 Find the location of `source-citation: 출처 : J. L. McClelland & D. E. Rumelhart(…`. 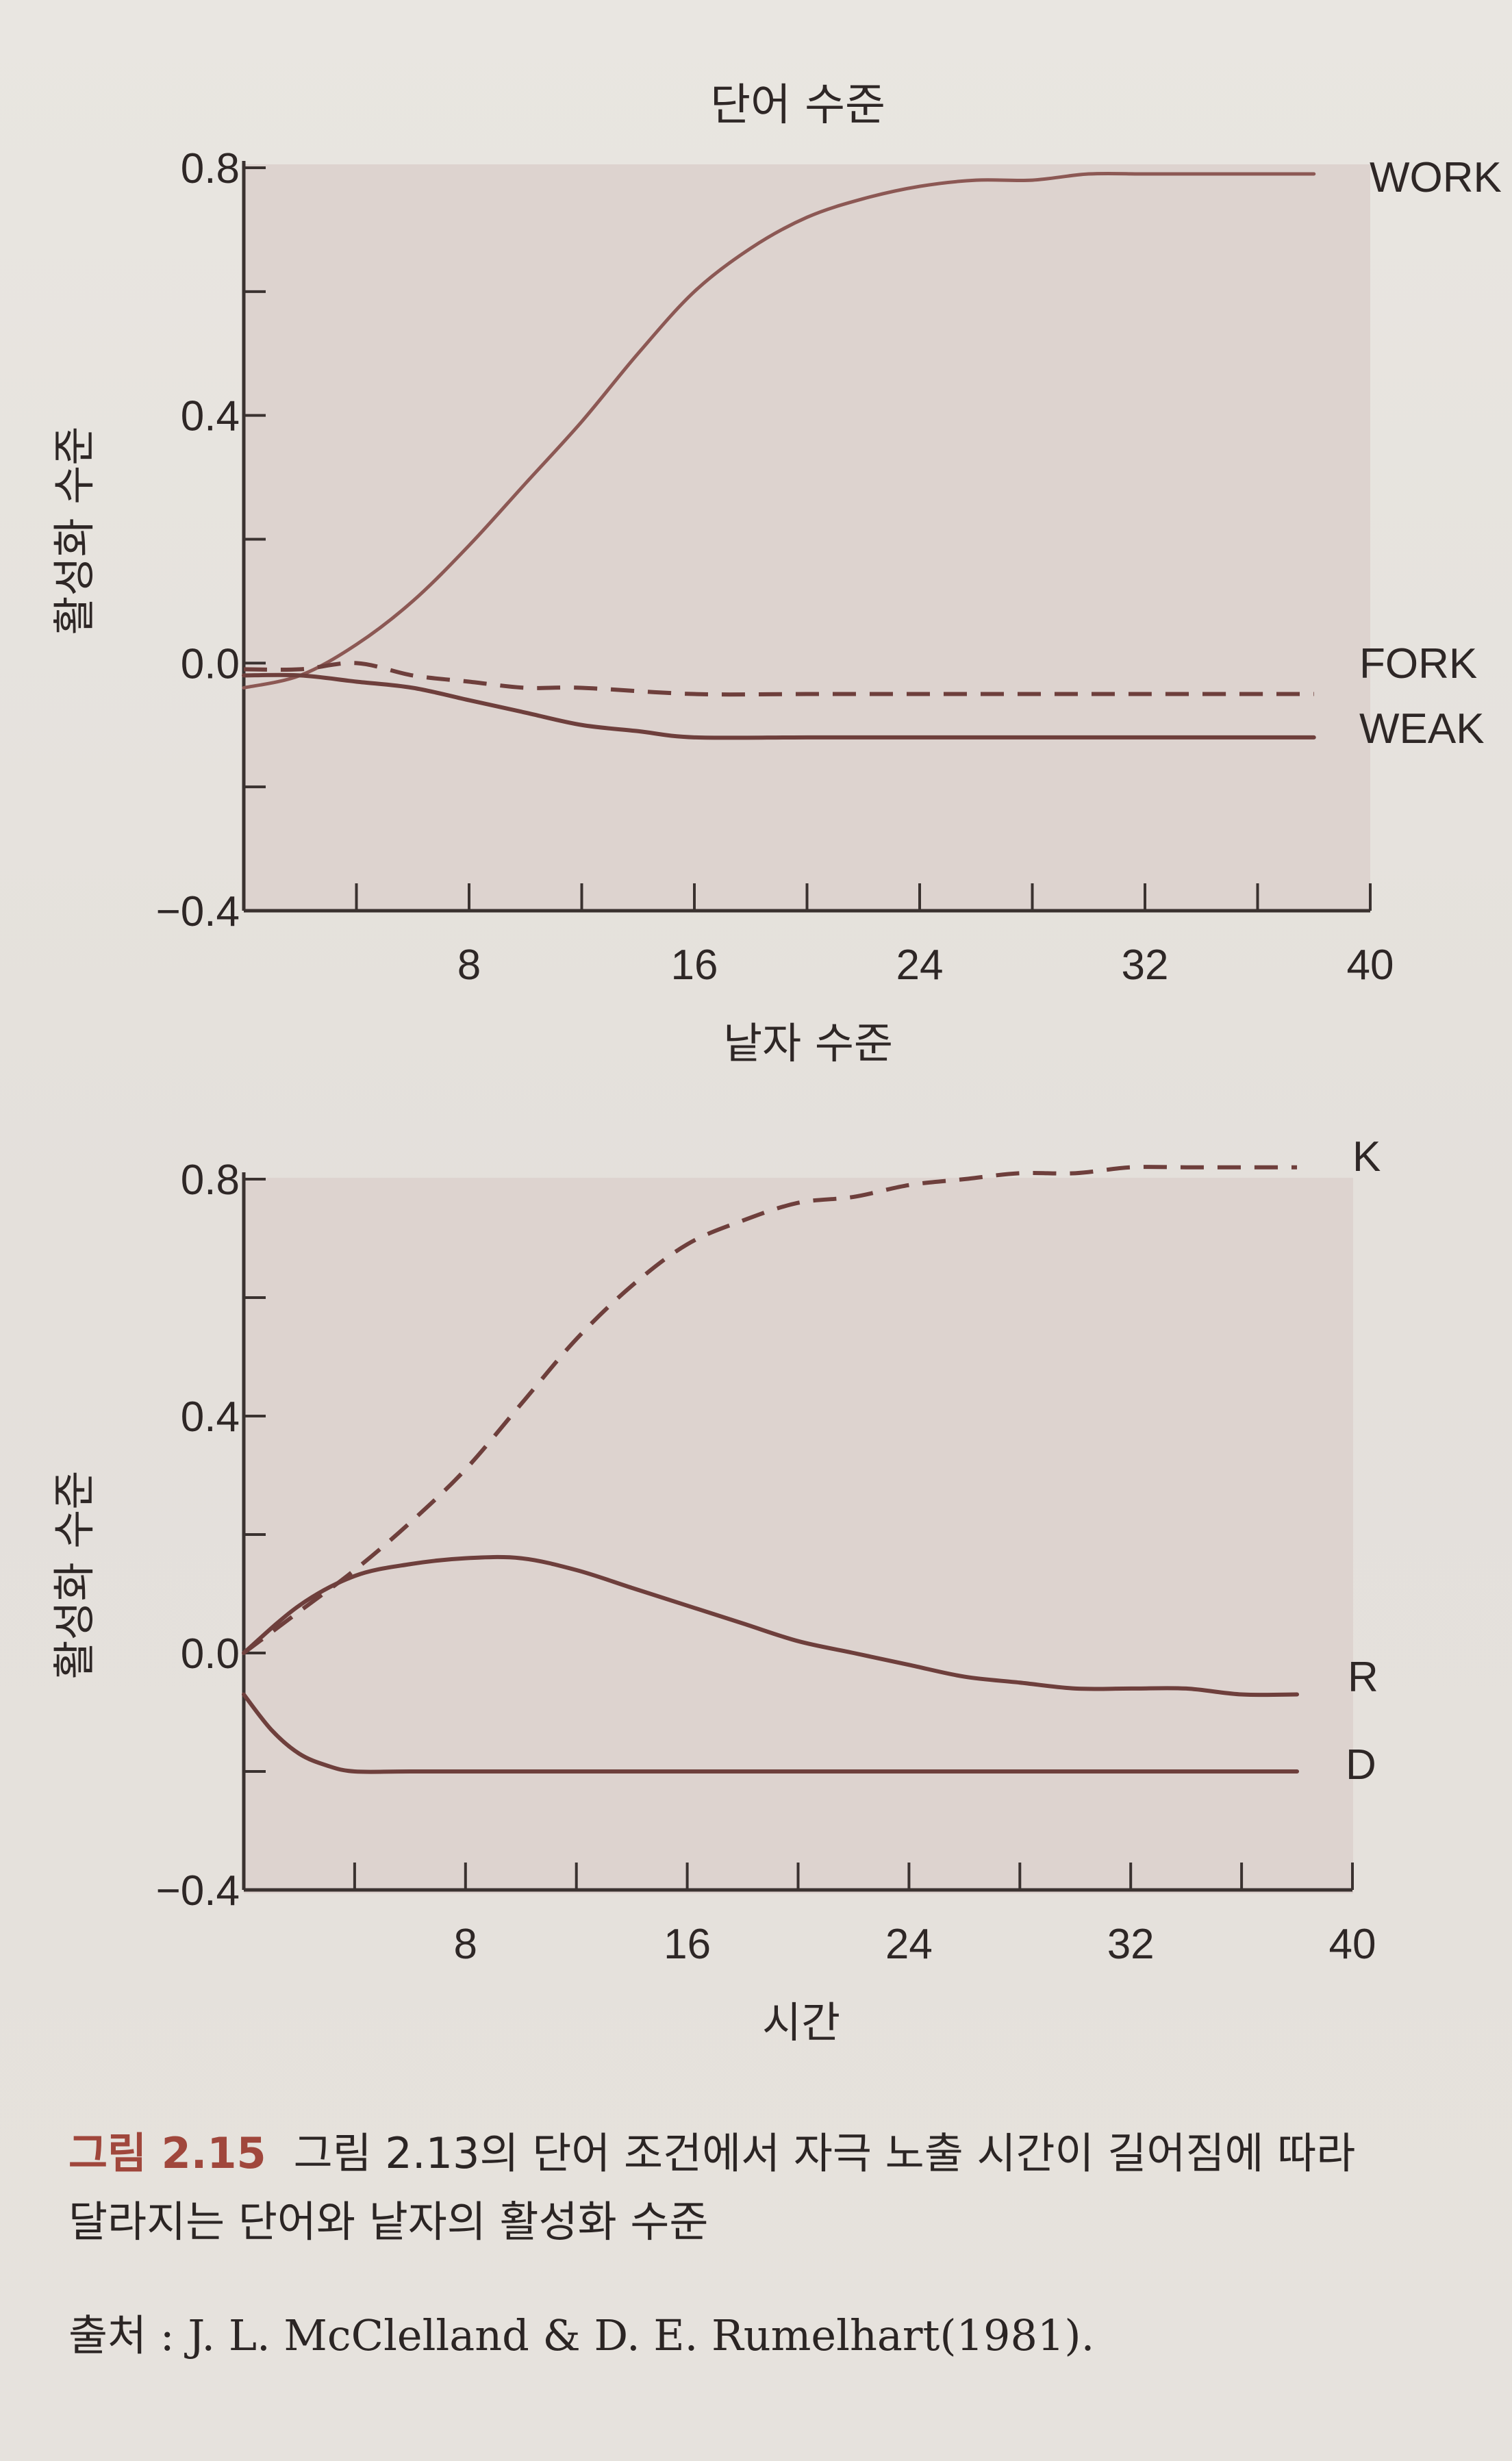

source-citation: 출처 : J. L. McClelland & D. E. Rumelhart(… is located at coordinates (581, 2335).